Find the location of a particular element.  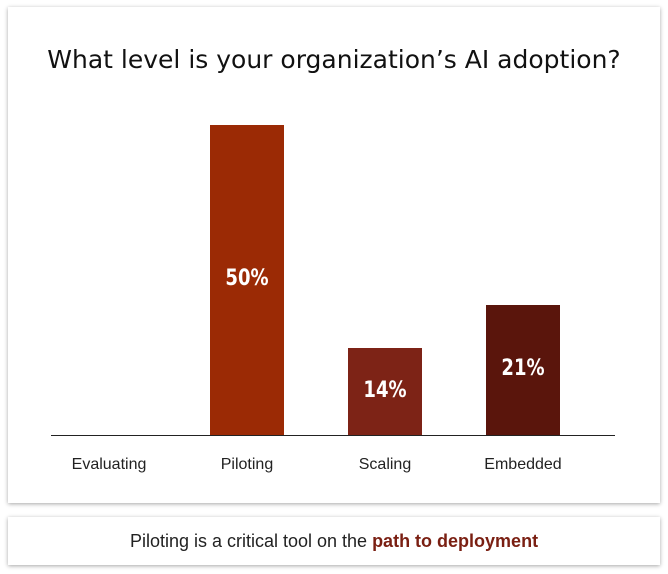

bar-piloting is located at coordinates (247, 280).